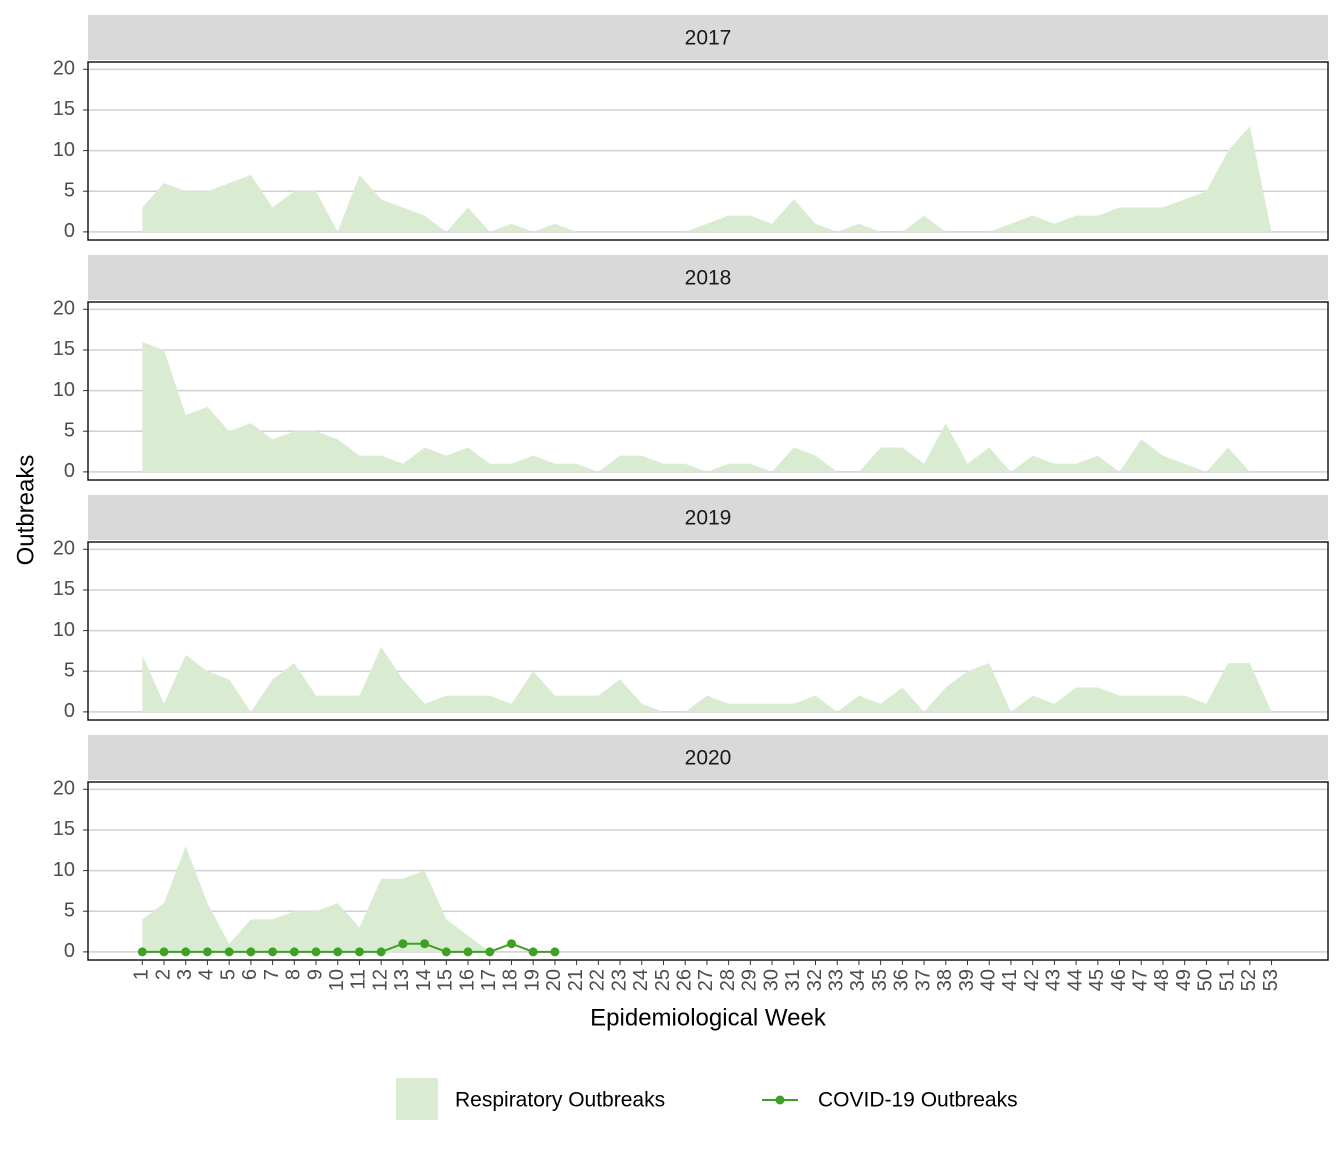 This screenshot has width=1344, height=1152. What do you see at coordinates (780, 1100) in the screenshot?
I see `legend-point` at bounding box center [780, 1100].